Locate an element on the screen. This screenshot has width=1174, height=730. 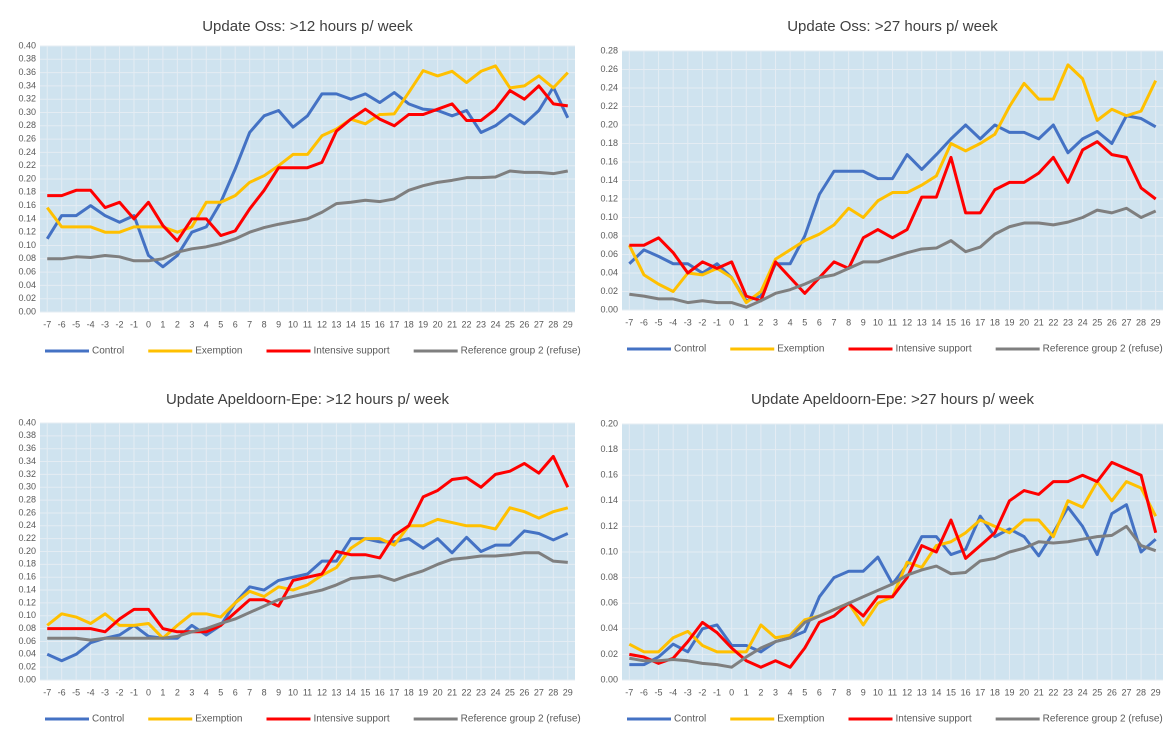
x-tick-label: 0 is located at coordinates (148, 324).